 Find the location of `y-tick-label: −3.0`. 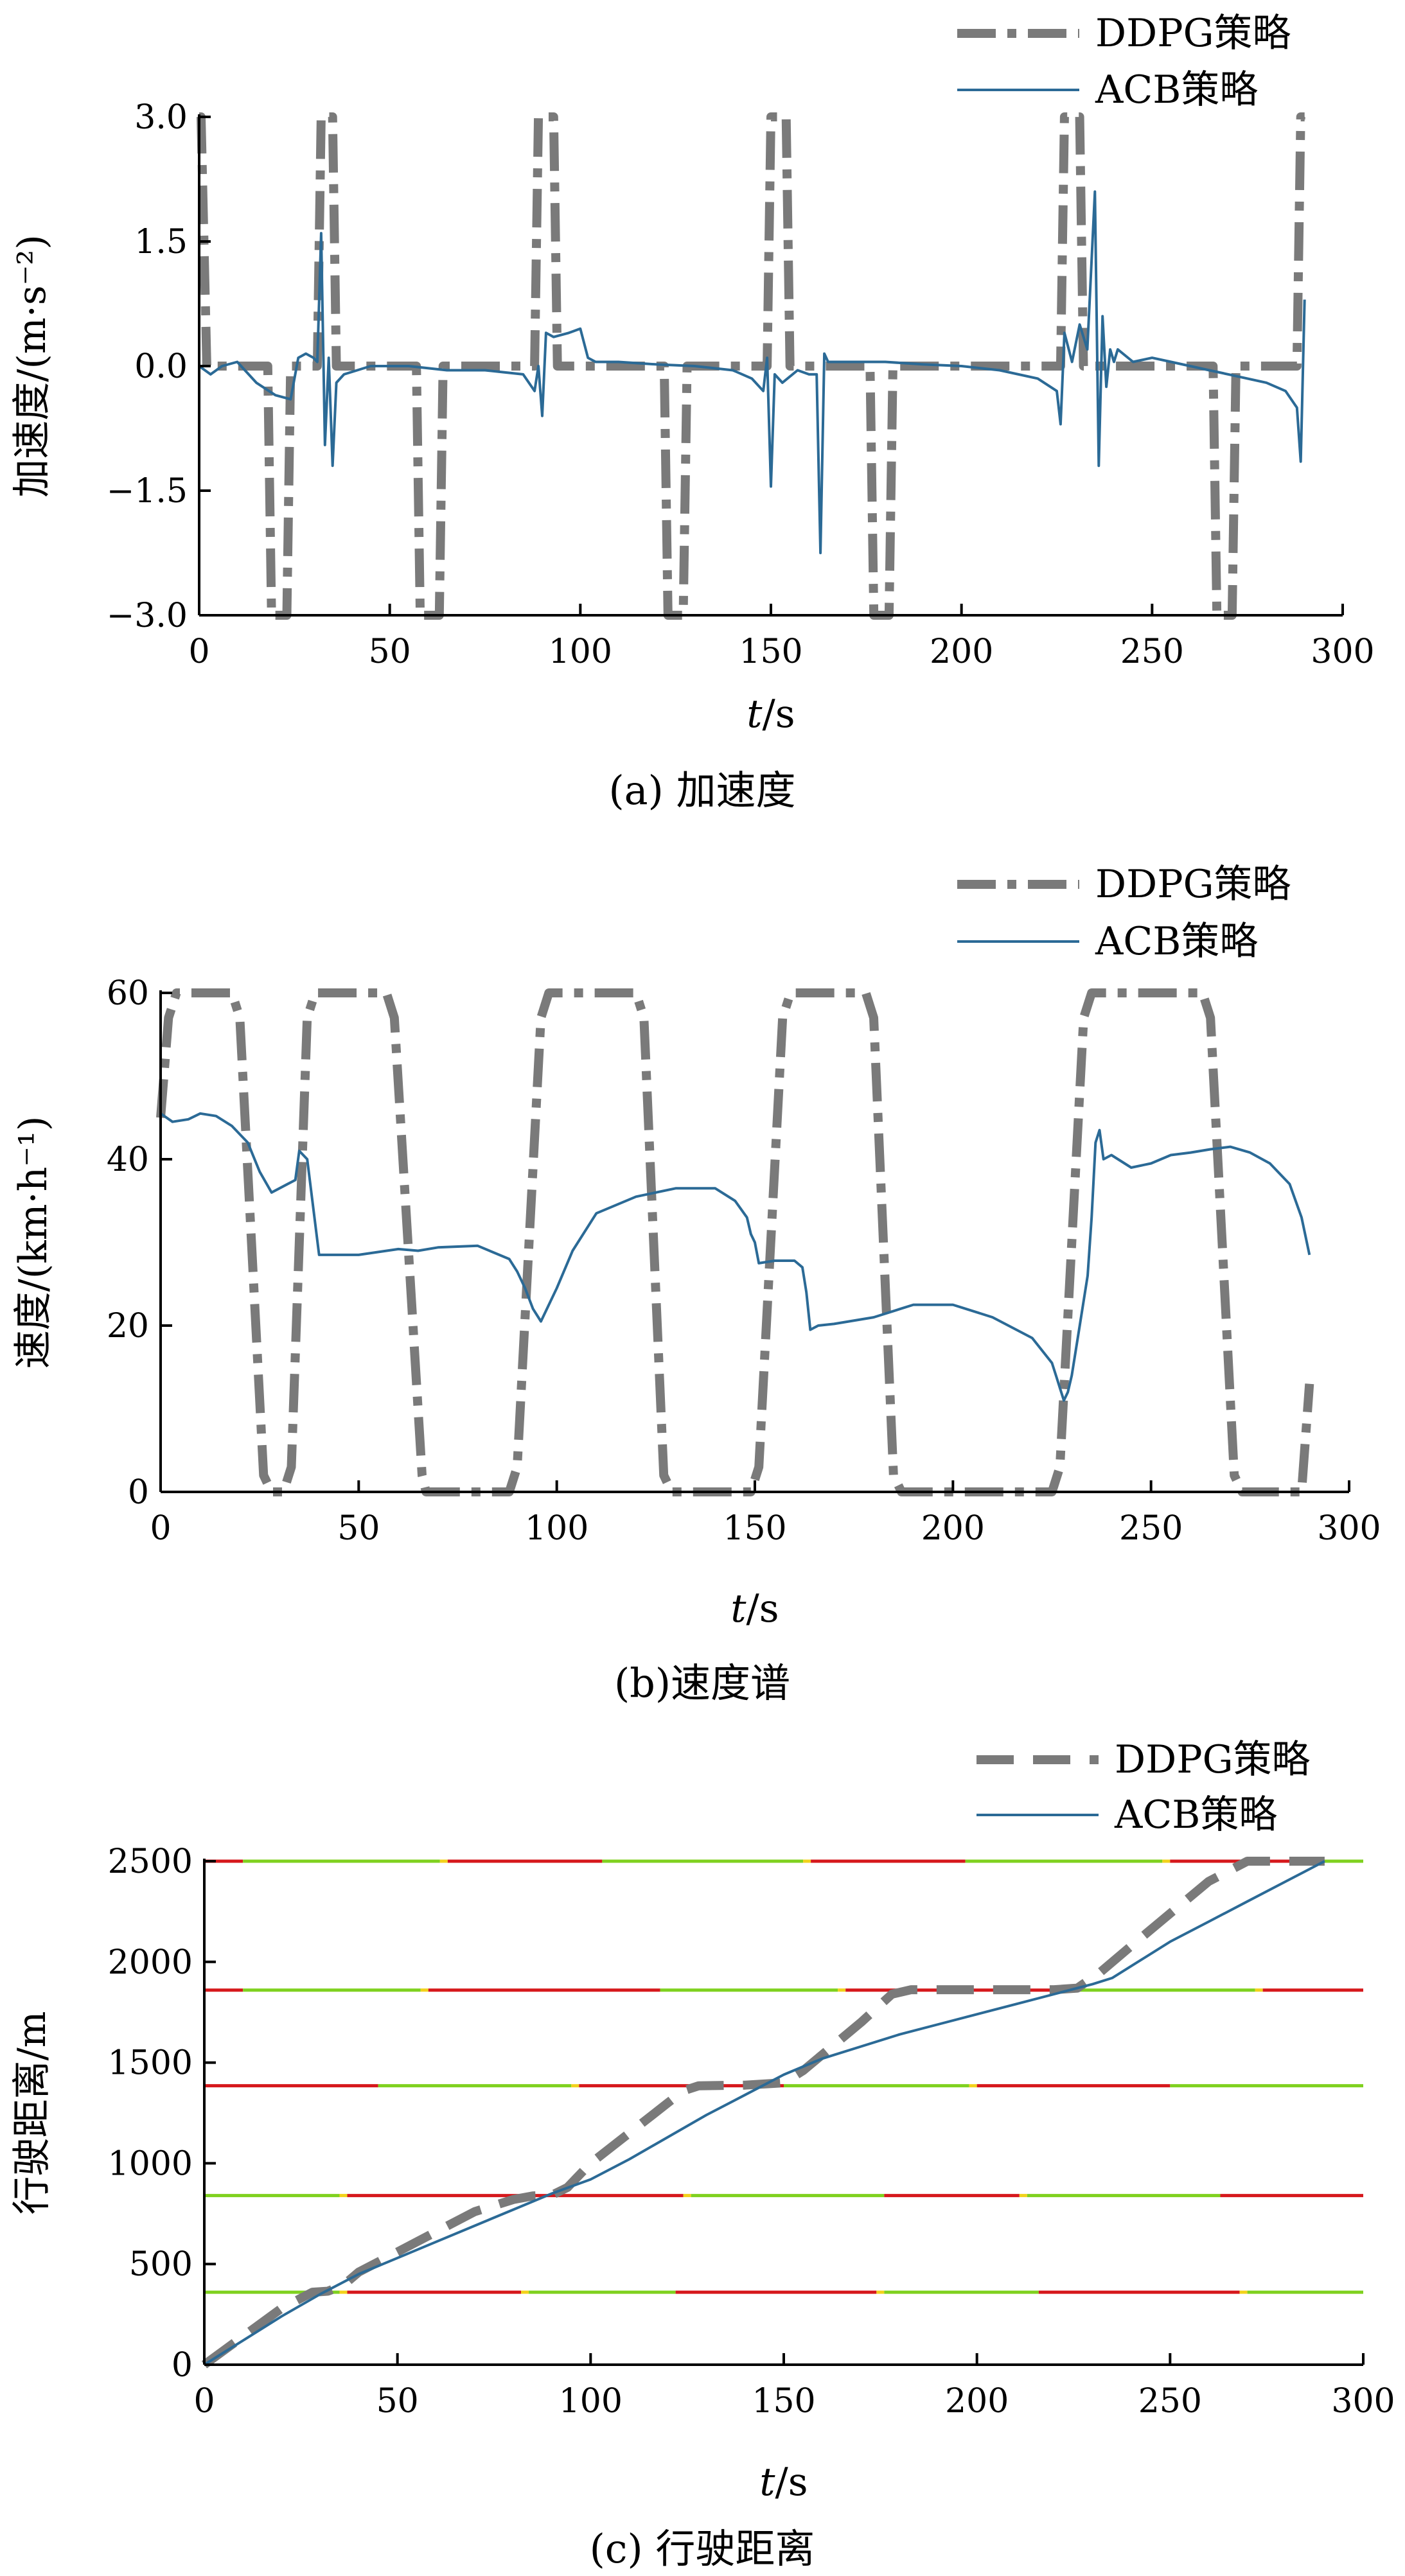

y-tick-label: −3.0 is located at coordinates (147, 616).